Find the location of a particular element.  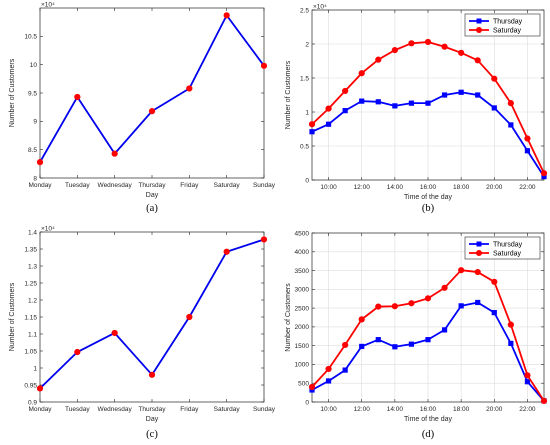

x-tick-label: 18:00 is located at coordinates (461, 187).